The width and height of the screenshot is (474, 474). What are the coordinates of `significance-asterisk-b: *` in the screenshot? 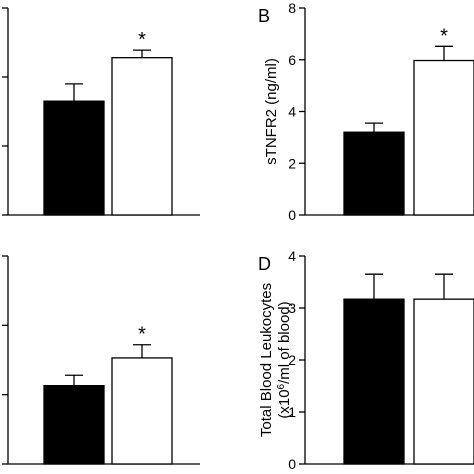 It's located at (444, 36).